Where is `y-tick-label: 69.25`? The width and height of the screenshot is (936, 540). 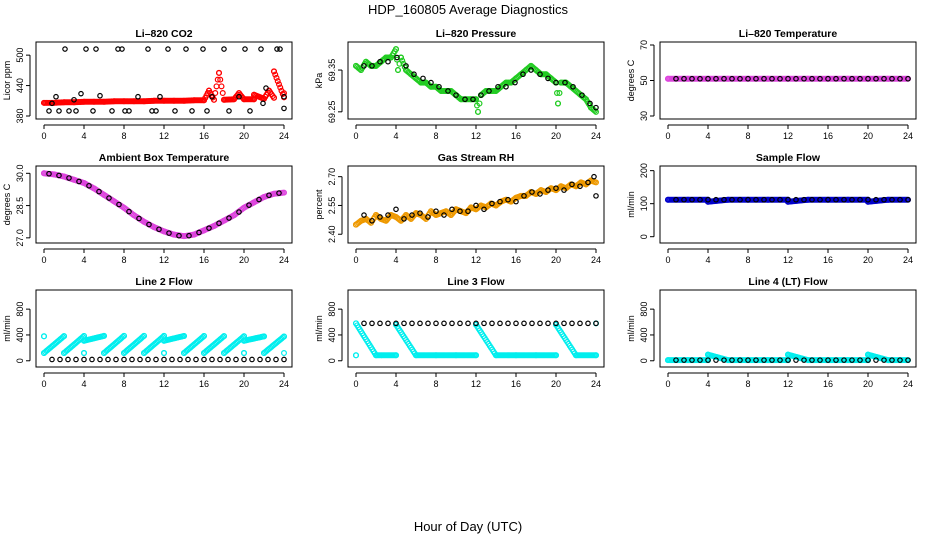 y-tick-label: 69.25 is located at coordinates (332, 112).